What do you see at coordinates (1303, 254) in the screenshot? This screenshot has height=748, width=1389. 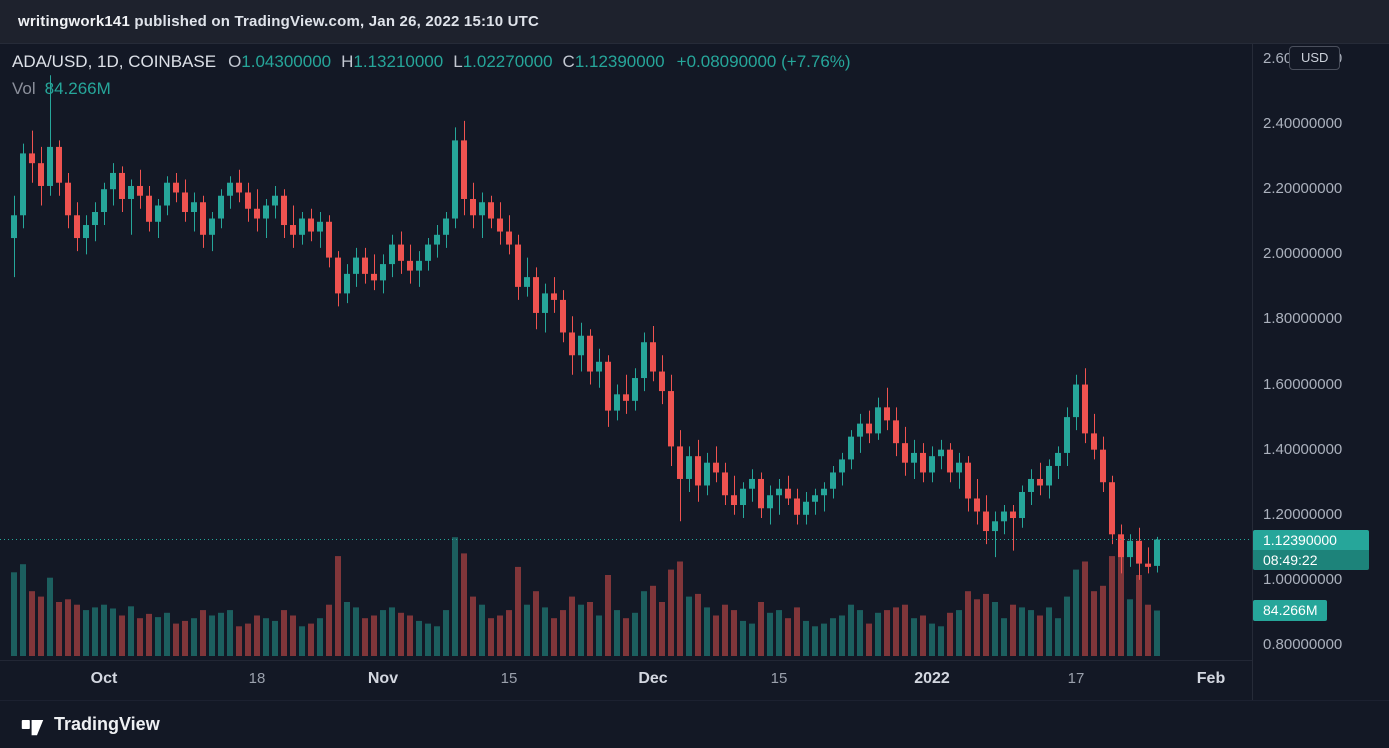 I see `price-tick-label: 2.00000000` at bounding box center [1303, 254].